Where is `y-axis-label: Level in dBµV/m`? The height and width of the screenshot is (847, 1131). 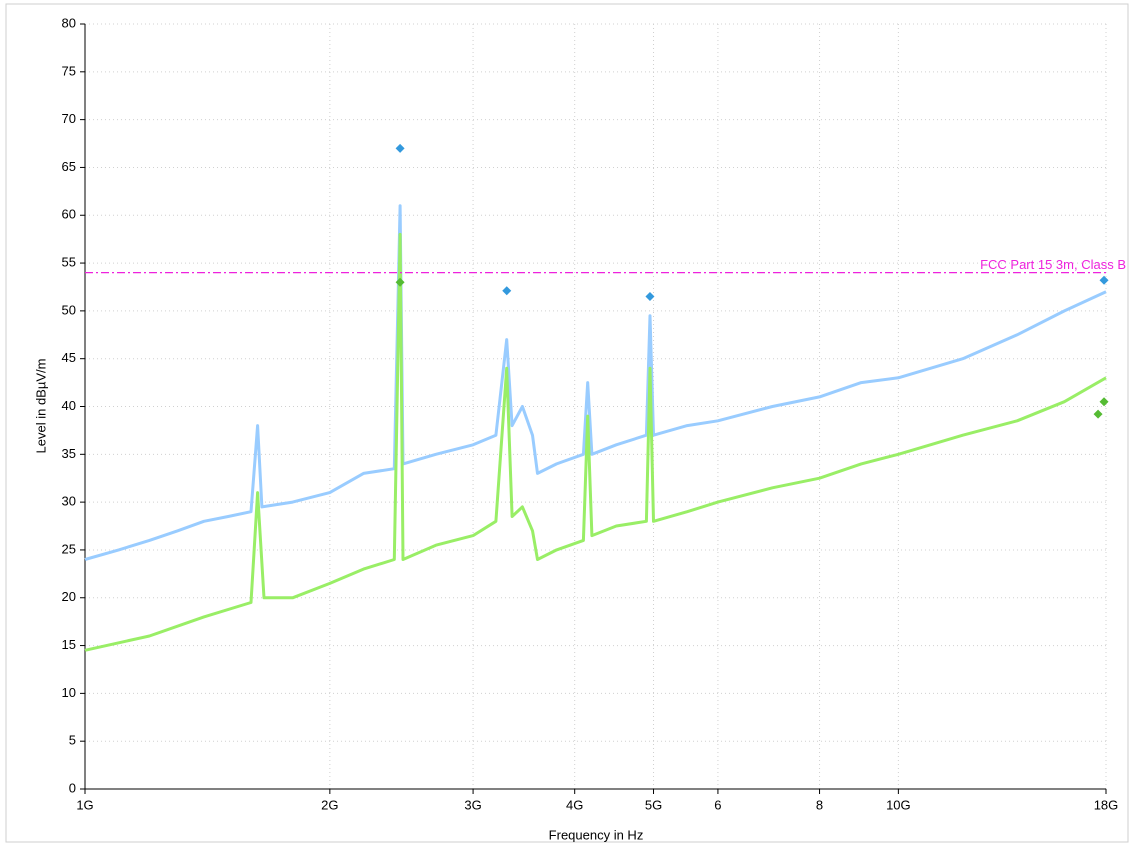
y-axis-label: Level in dBµV/m is located at coordinates (40, 406).